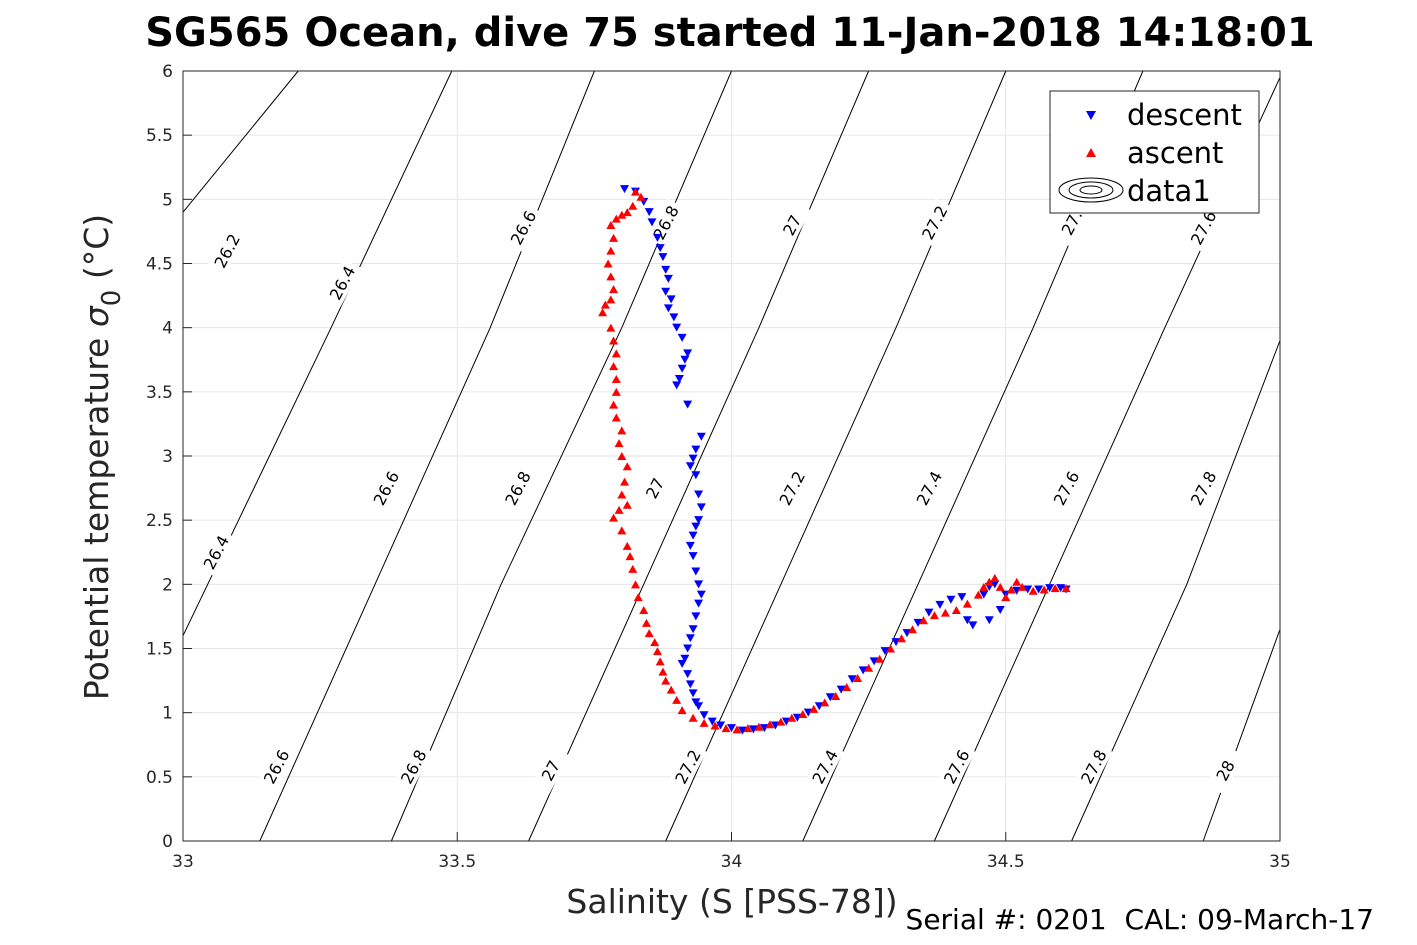  I want to click on footer-serial-cal: Serial #: 0201 CAL: 09-March-17, so click(1140, 919).